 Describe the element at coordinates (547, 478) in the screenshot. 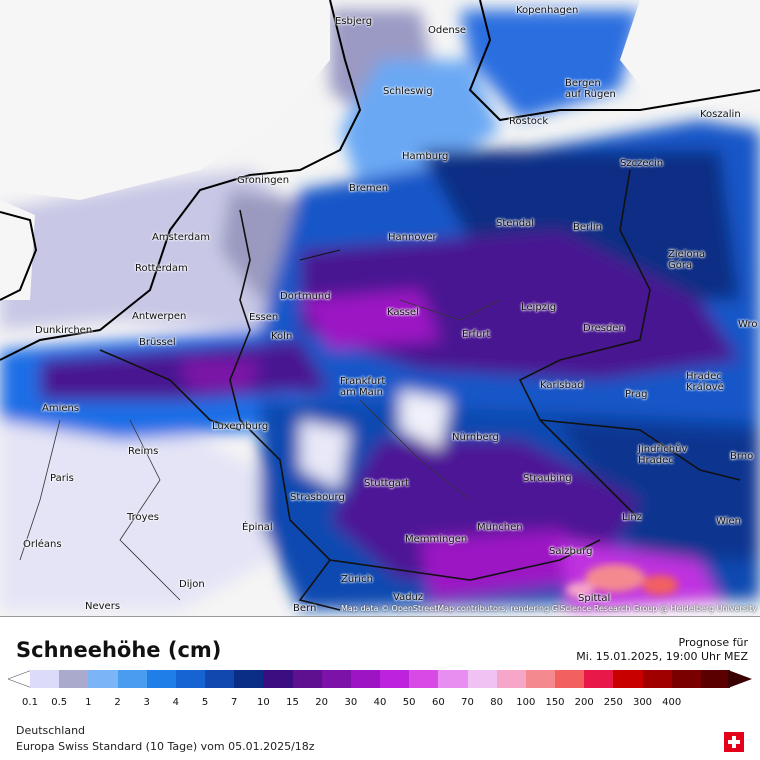

I see `city-name: Straubing` at that location.